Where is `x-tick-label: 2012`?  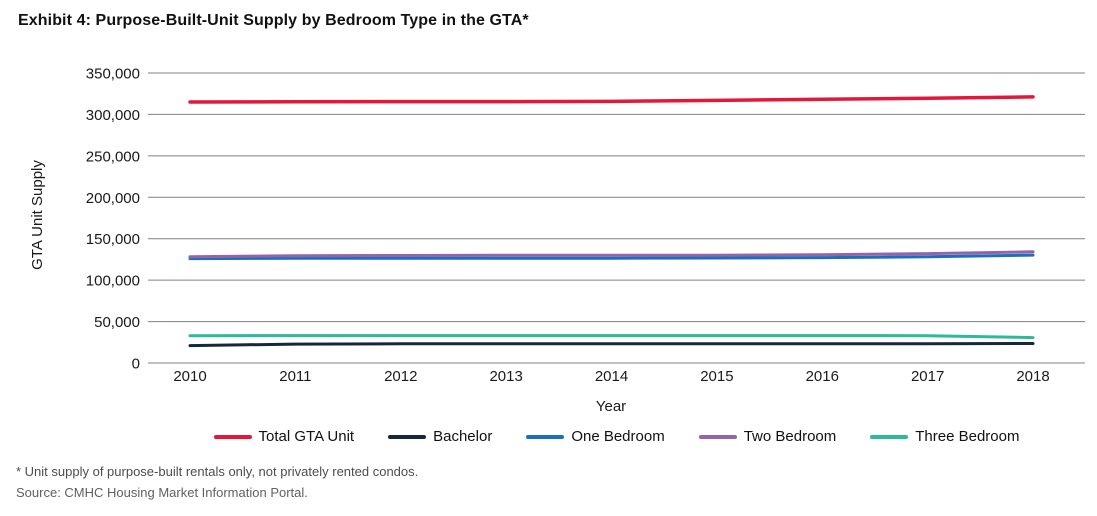
x-tick-label: 2012 is located at coordinates (400, 376).